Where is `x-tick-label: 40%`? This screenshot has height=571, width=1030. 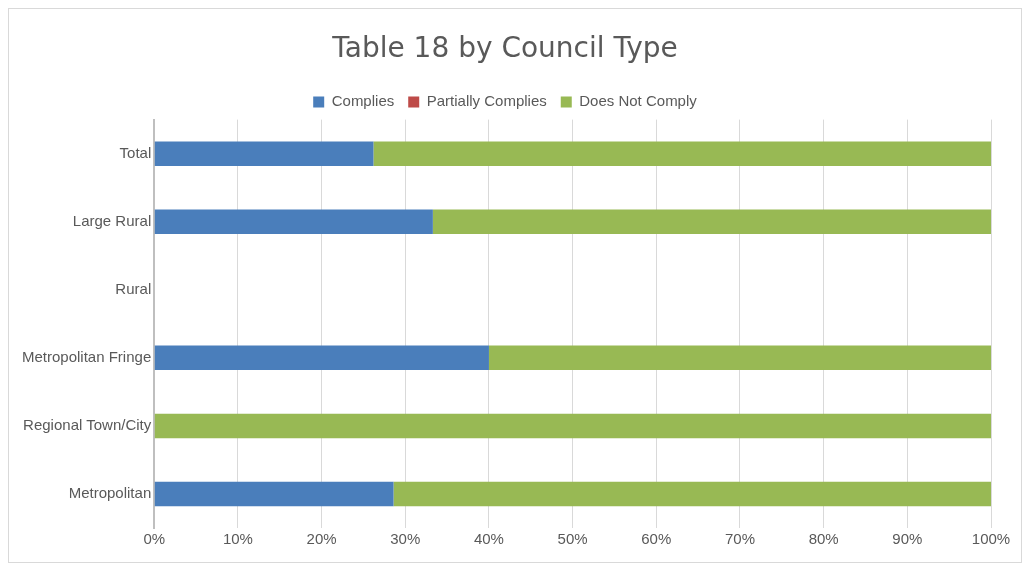 x-tick-label: 40% is located at coordinates (488, 539).